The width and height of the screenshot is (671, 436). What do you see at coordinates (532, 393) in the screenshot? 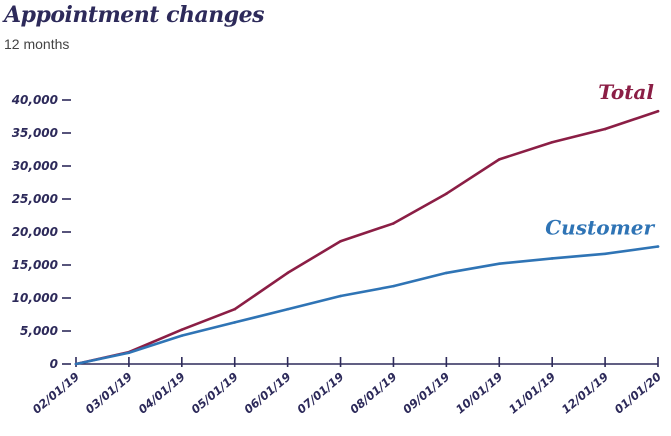
I see `x-tick-label: 11/01/19` at bounding box center [532, 393].